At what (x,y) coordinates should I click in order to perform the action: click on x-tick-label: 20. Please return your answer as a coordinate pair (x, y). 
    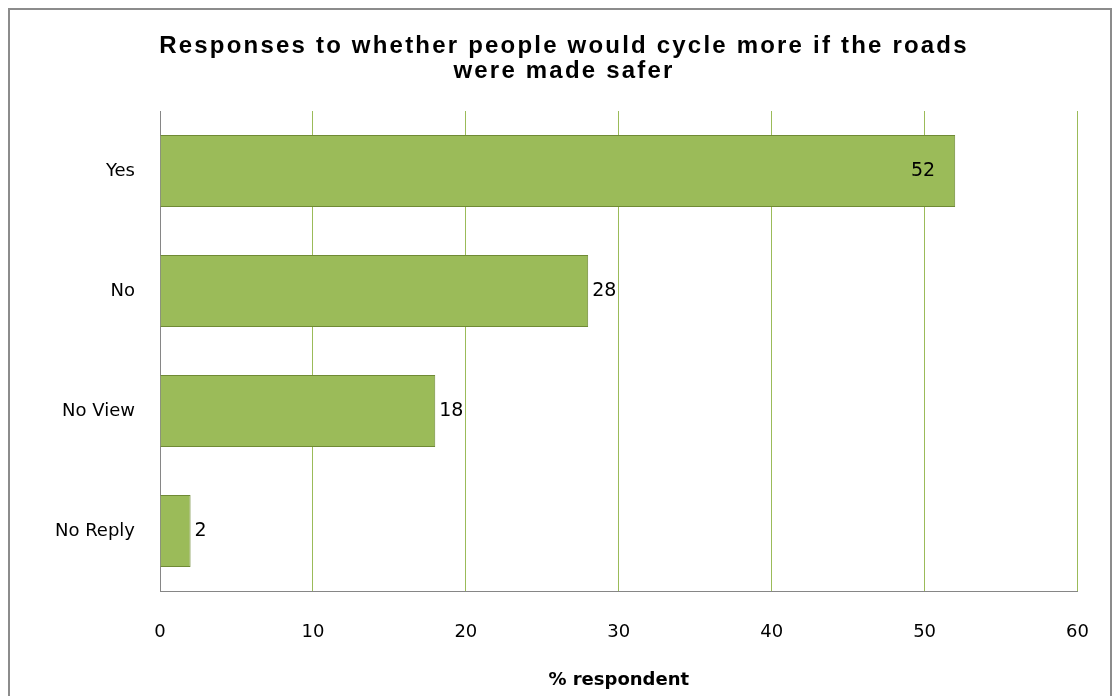
    Looking at the image, I should click on (466, 631).